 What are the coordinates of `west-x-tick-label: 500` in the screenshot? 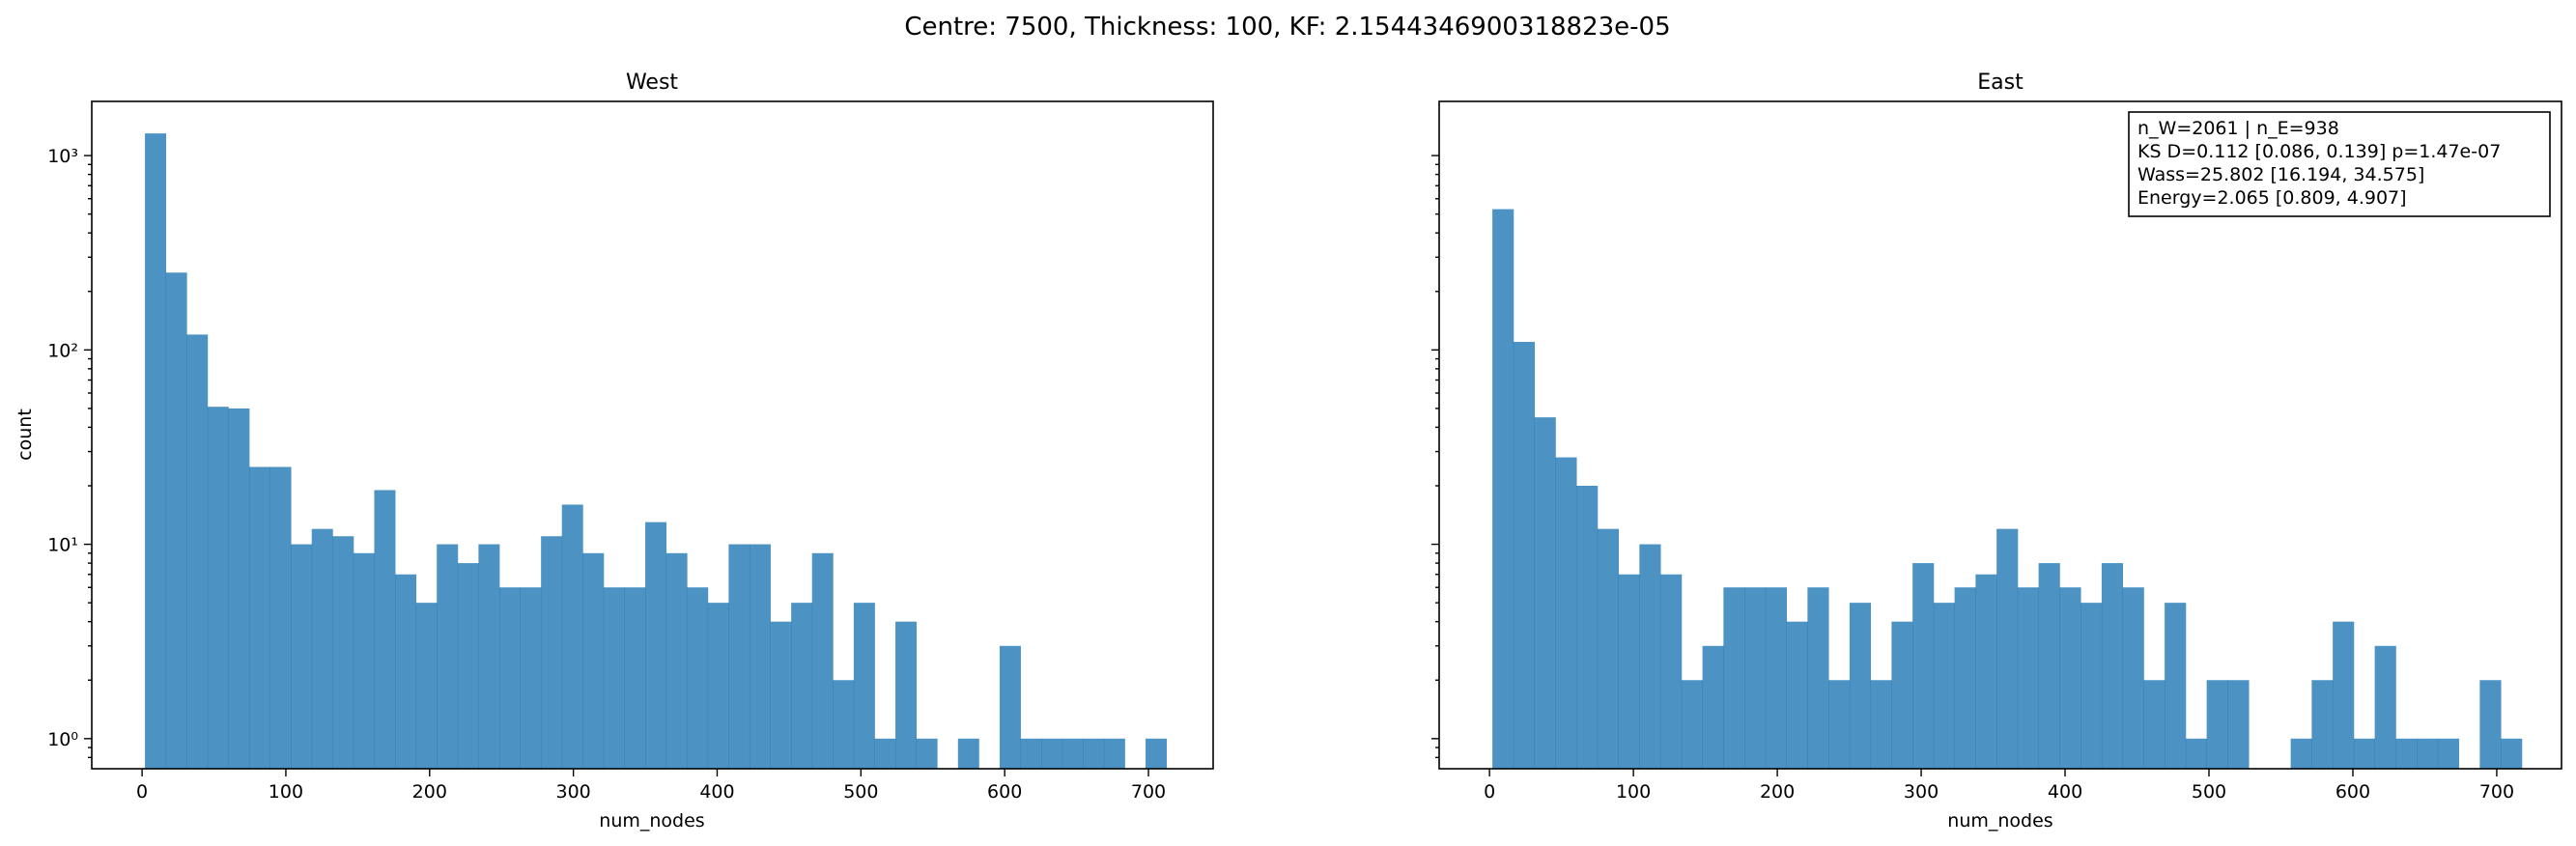 It's located at (860, 792).